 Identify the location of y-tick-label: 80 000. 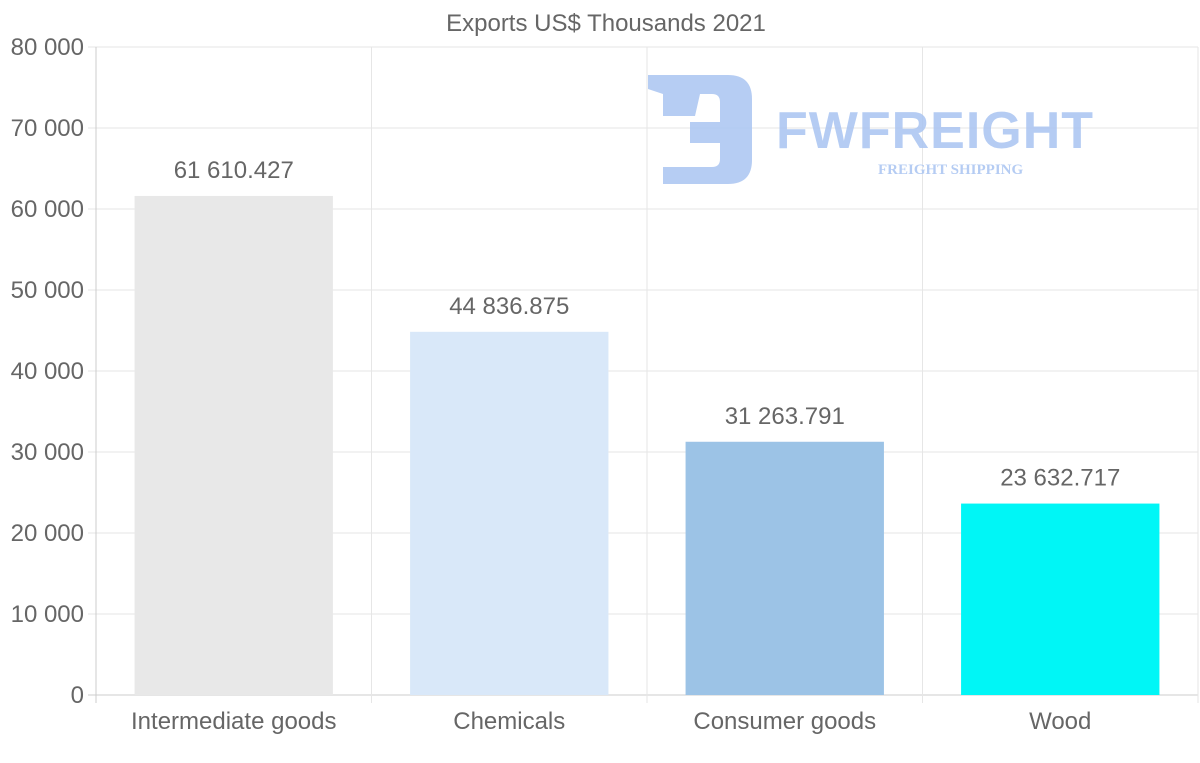
(47, 47).